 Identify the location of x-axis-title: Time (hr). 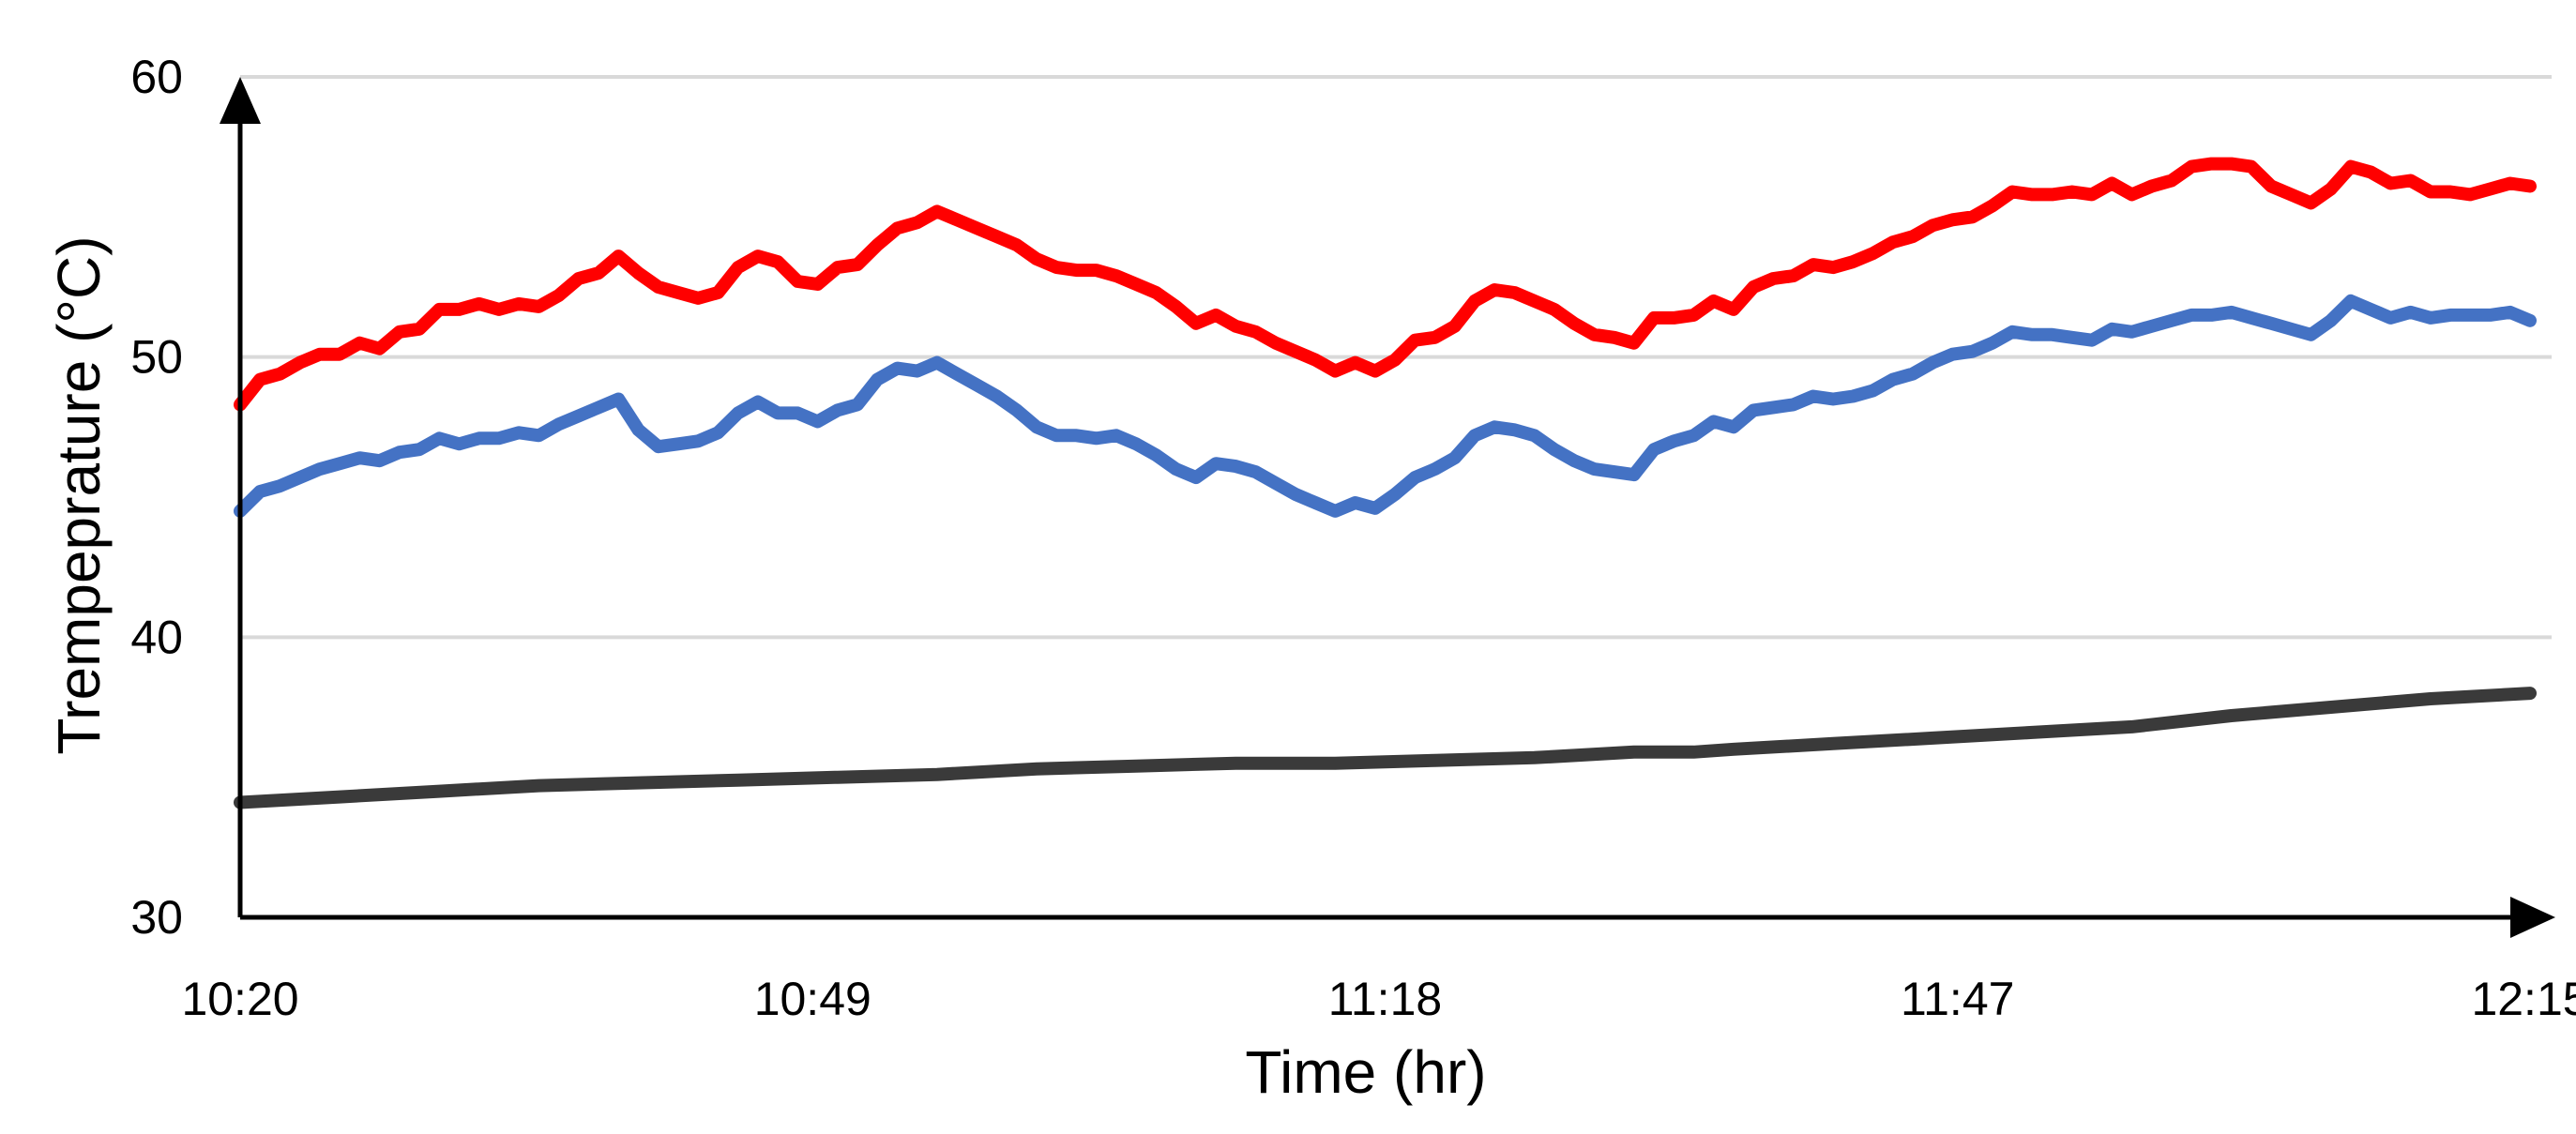
(1365, 1072).